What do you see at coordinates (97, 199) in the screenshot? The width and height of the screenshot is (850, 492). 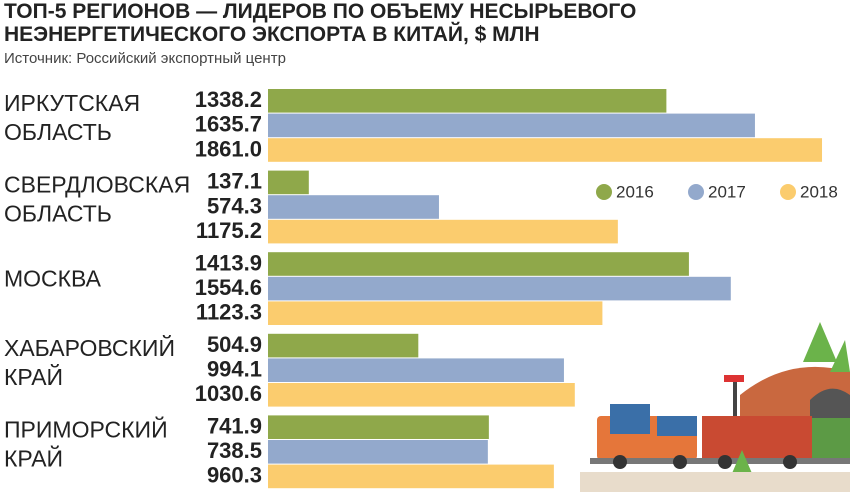 I see `category-label: СВЕРДЛОВСКАЯ ОБЛАСТЬ` at bounding box center [97, 199].